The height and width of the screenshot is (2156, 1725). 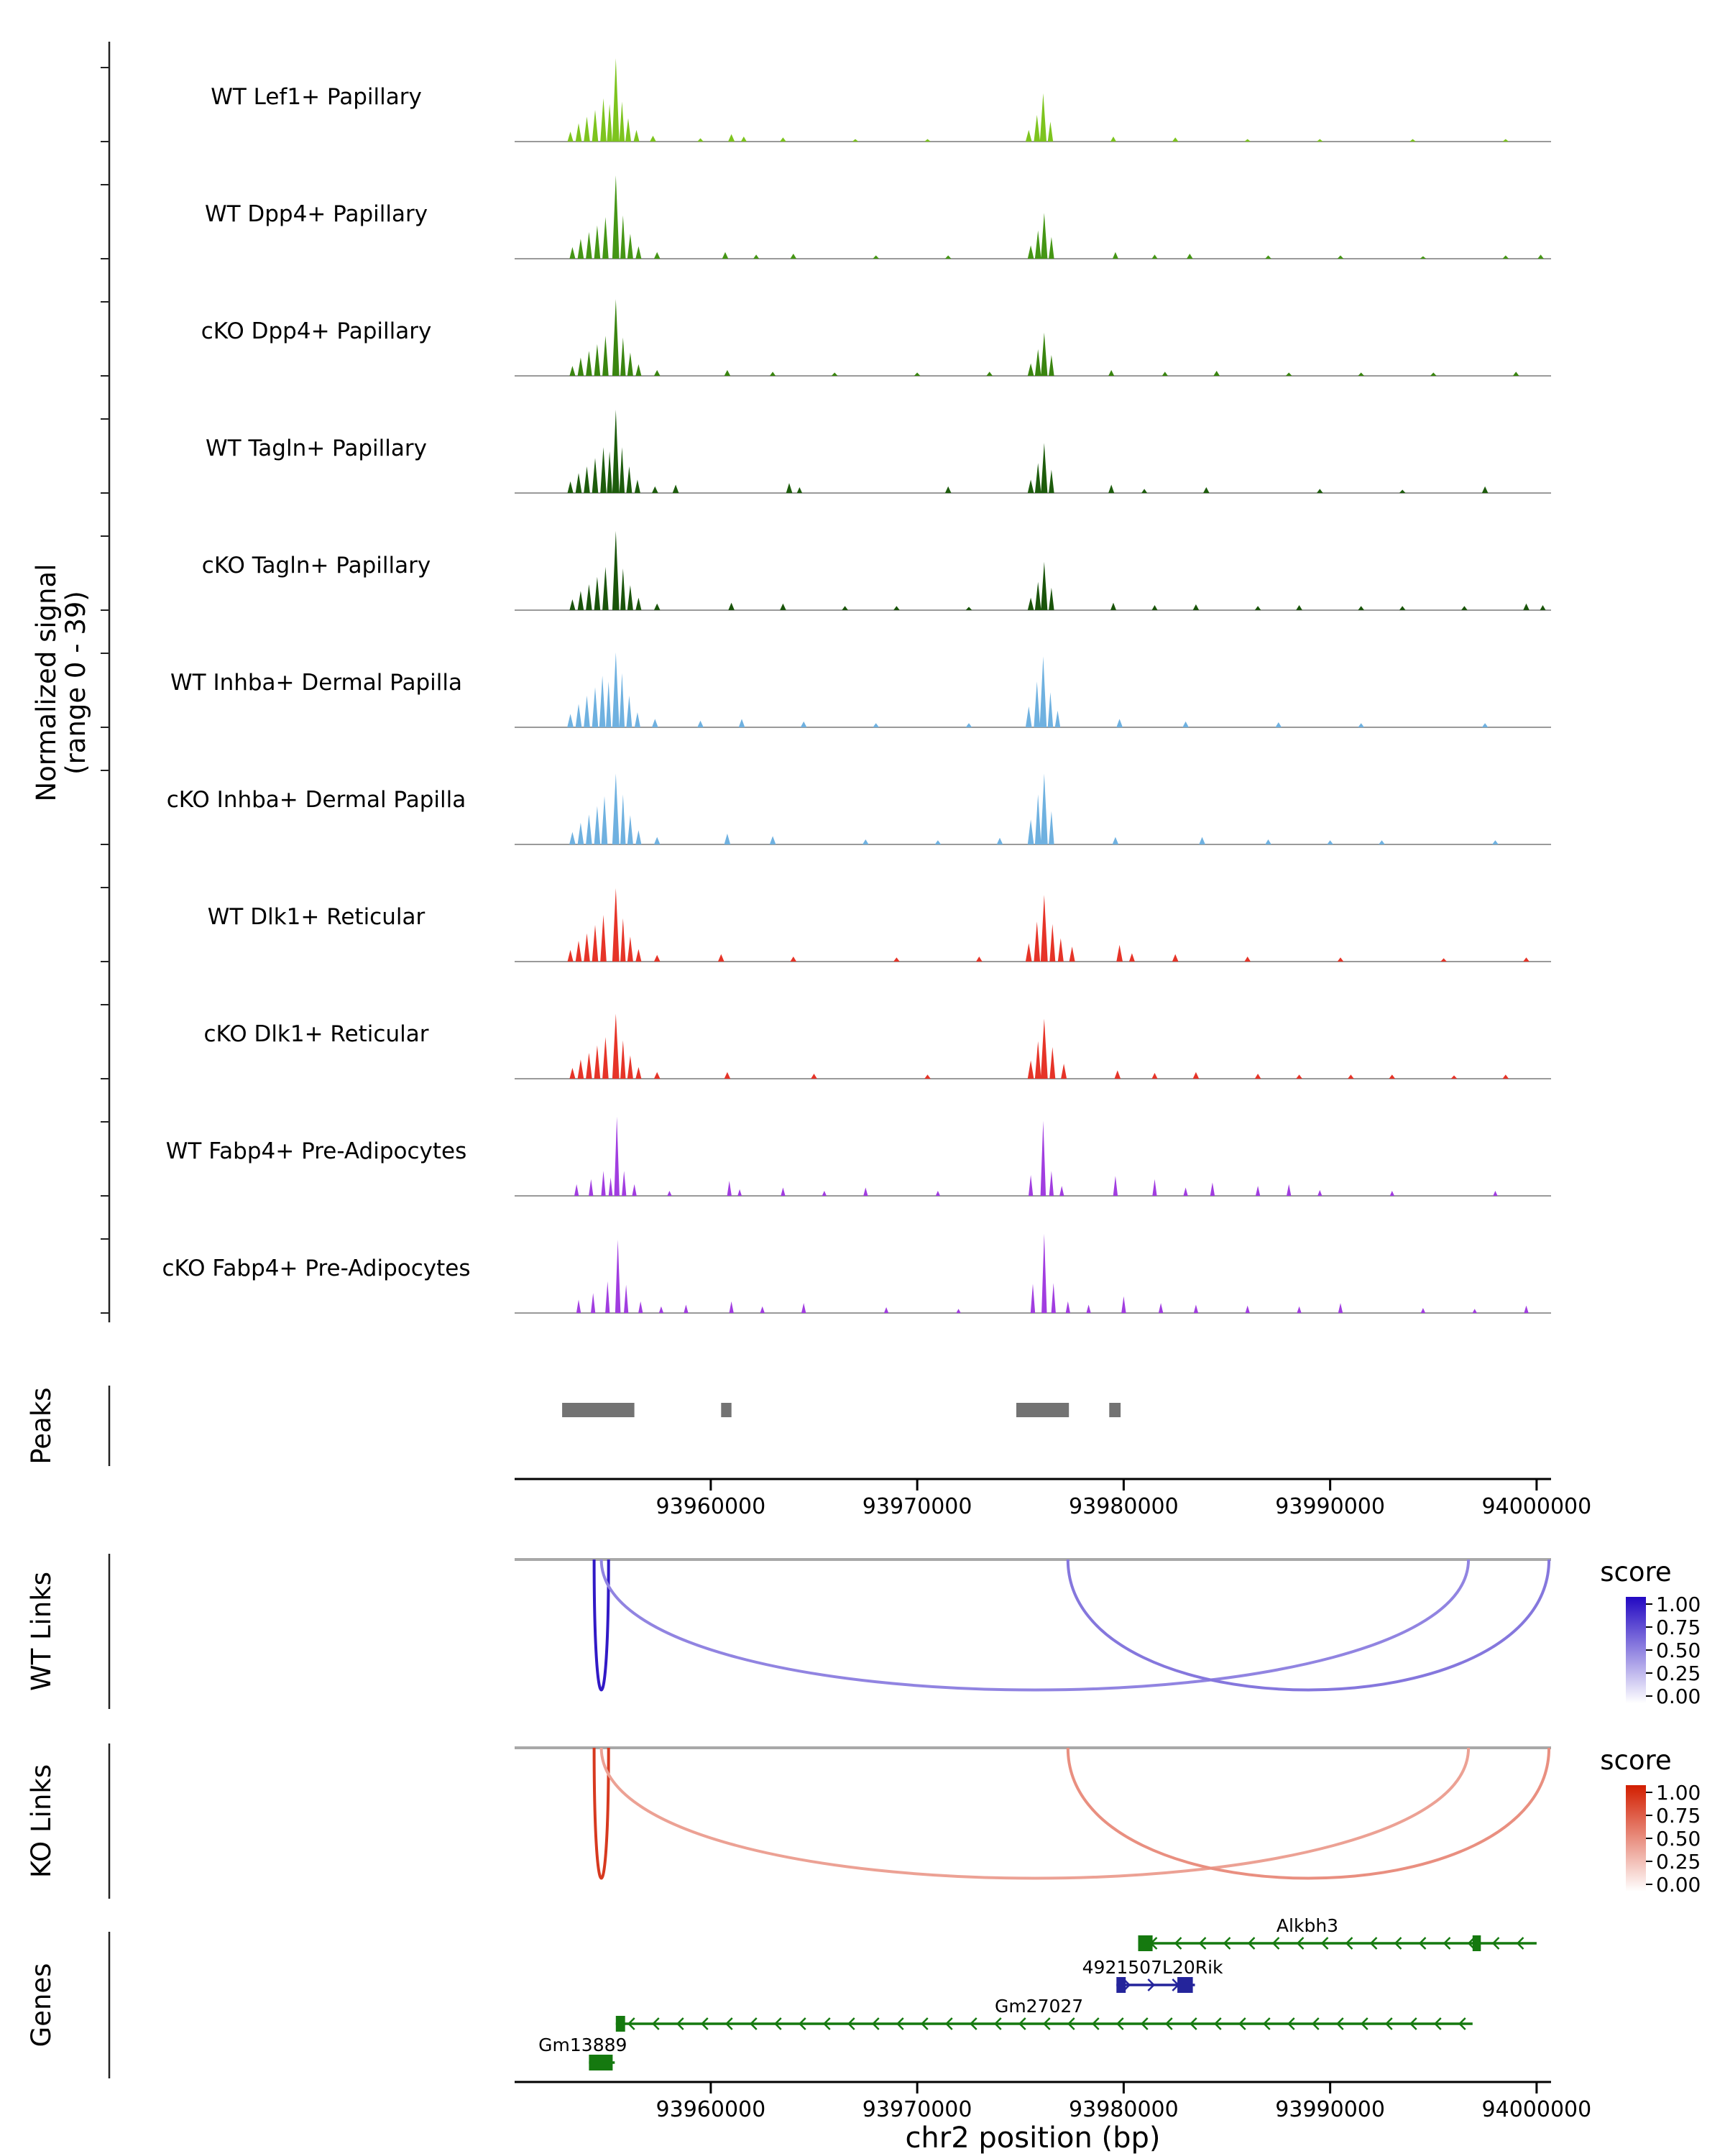 What do you see at coordinates (316, 1034) in the screenshot?
I see `track-label: cKO Dlk1+ Reticular` at bounding box center [316, 1034].